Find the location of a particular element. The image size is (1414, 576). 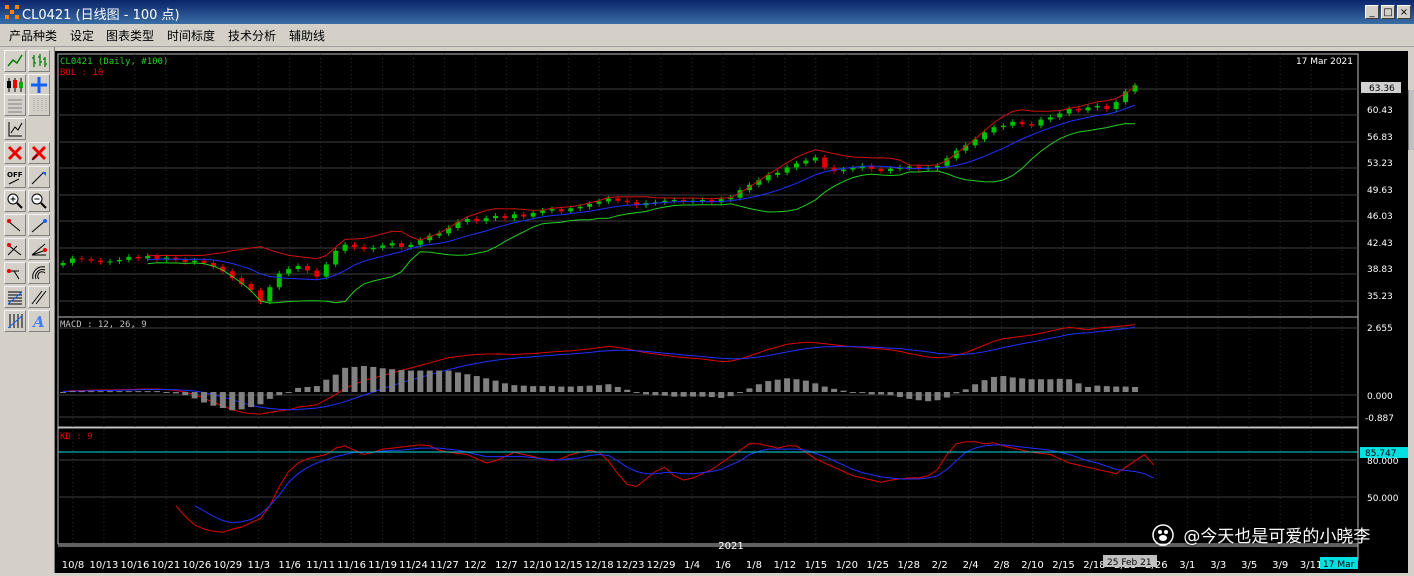

menu-time-scale: 时间标度 is located at coordinates (191, 36).